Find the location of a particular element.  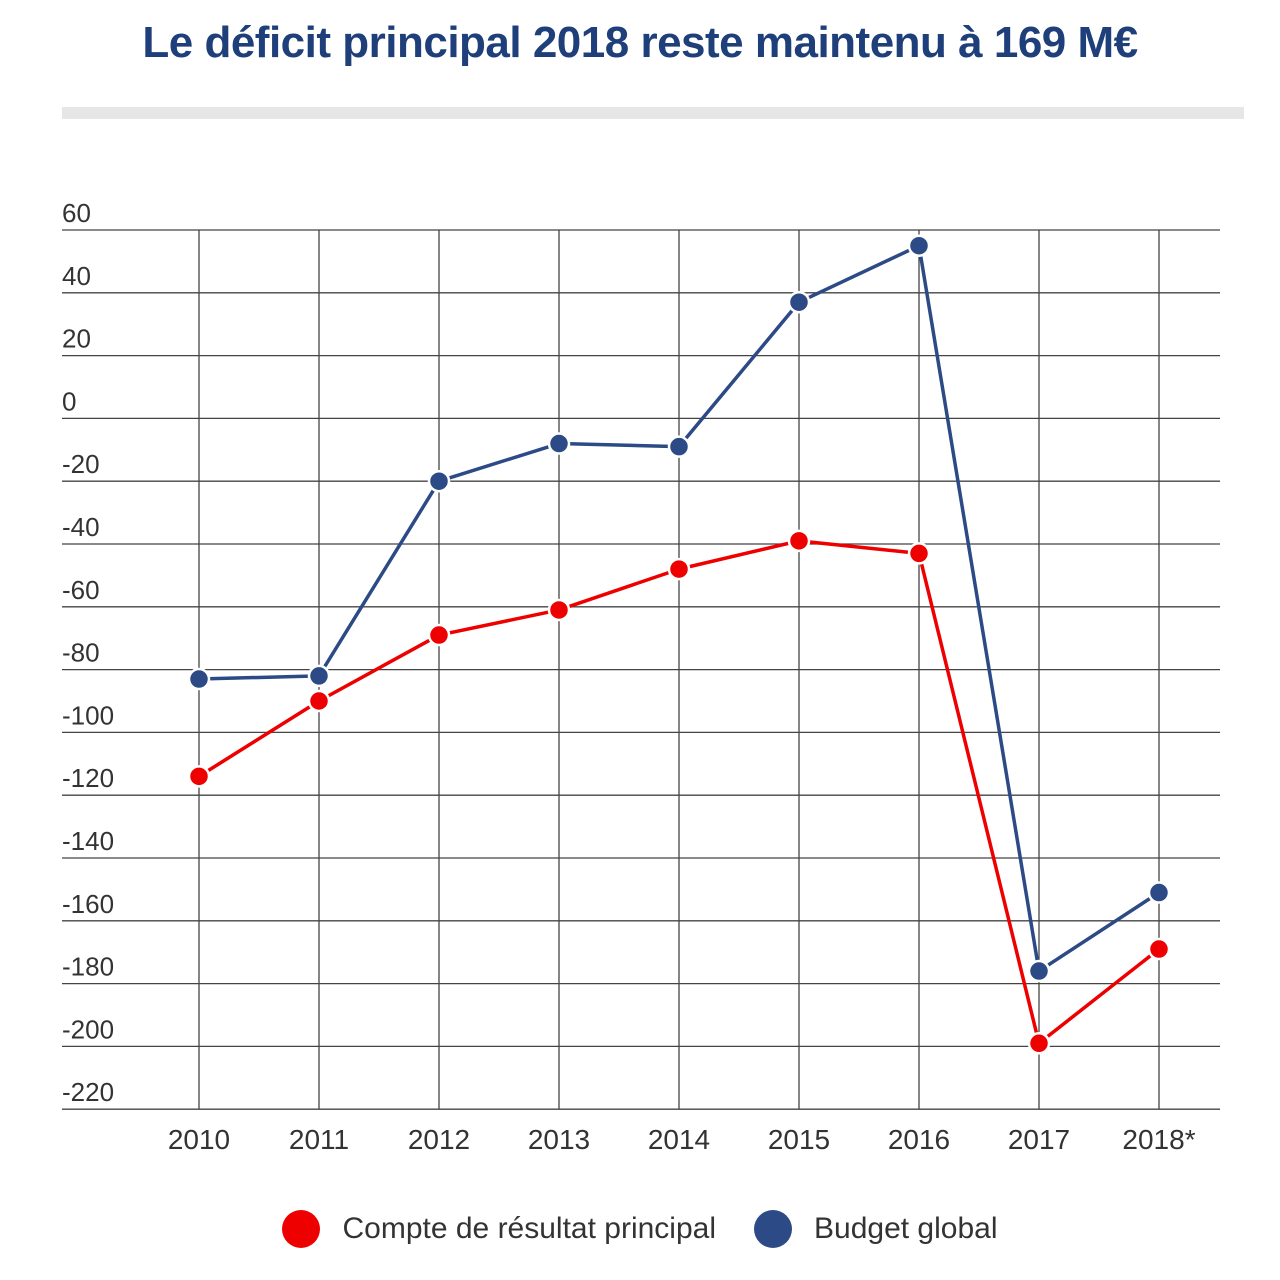

x-axis-labels: 2010 2011 2012 2013 2014 2015 2016 2017 2018* is located at coordinates (682, 1139).